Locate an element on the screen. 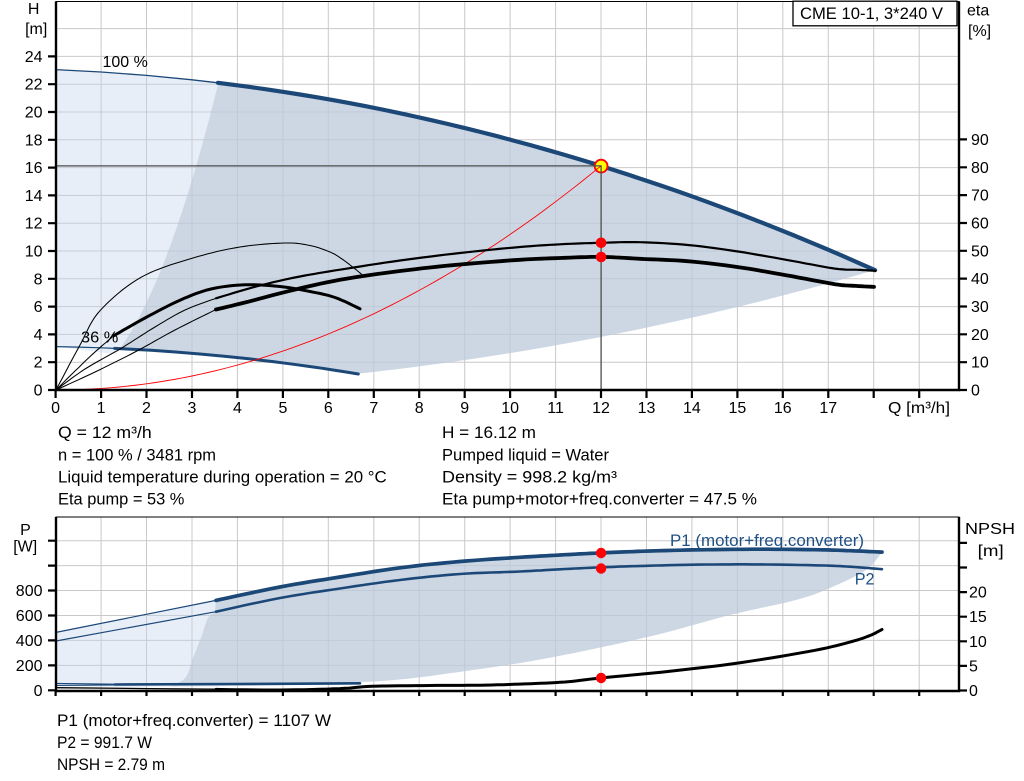 Image resolution: width=1024 pixels, height=781 pixels. svg-text: P is located at coordinates (25, 530).